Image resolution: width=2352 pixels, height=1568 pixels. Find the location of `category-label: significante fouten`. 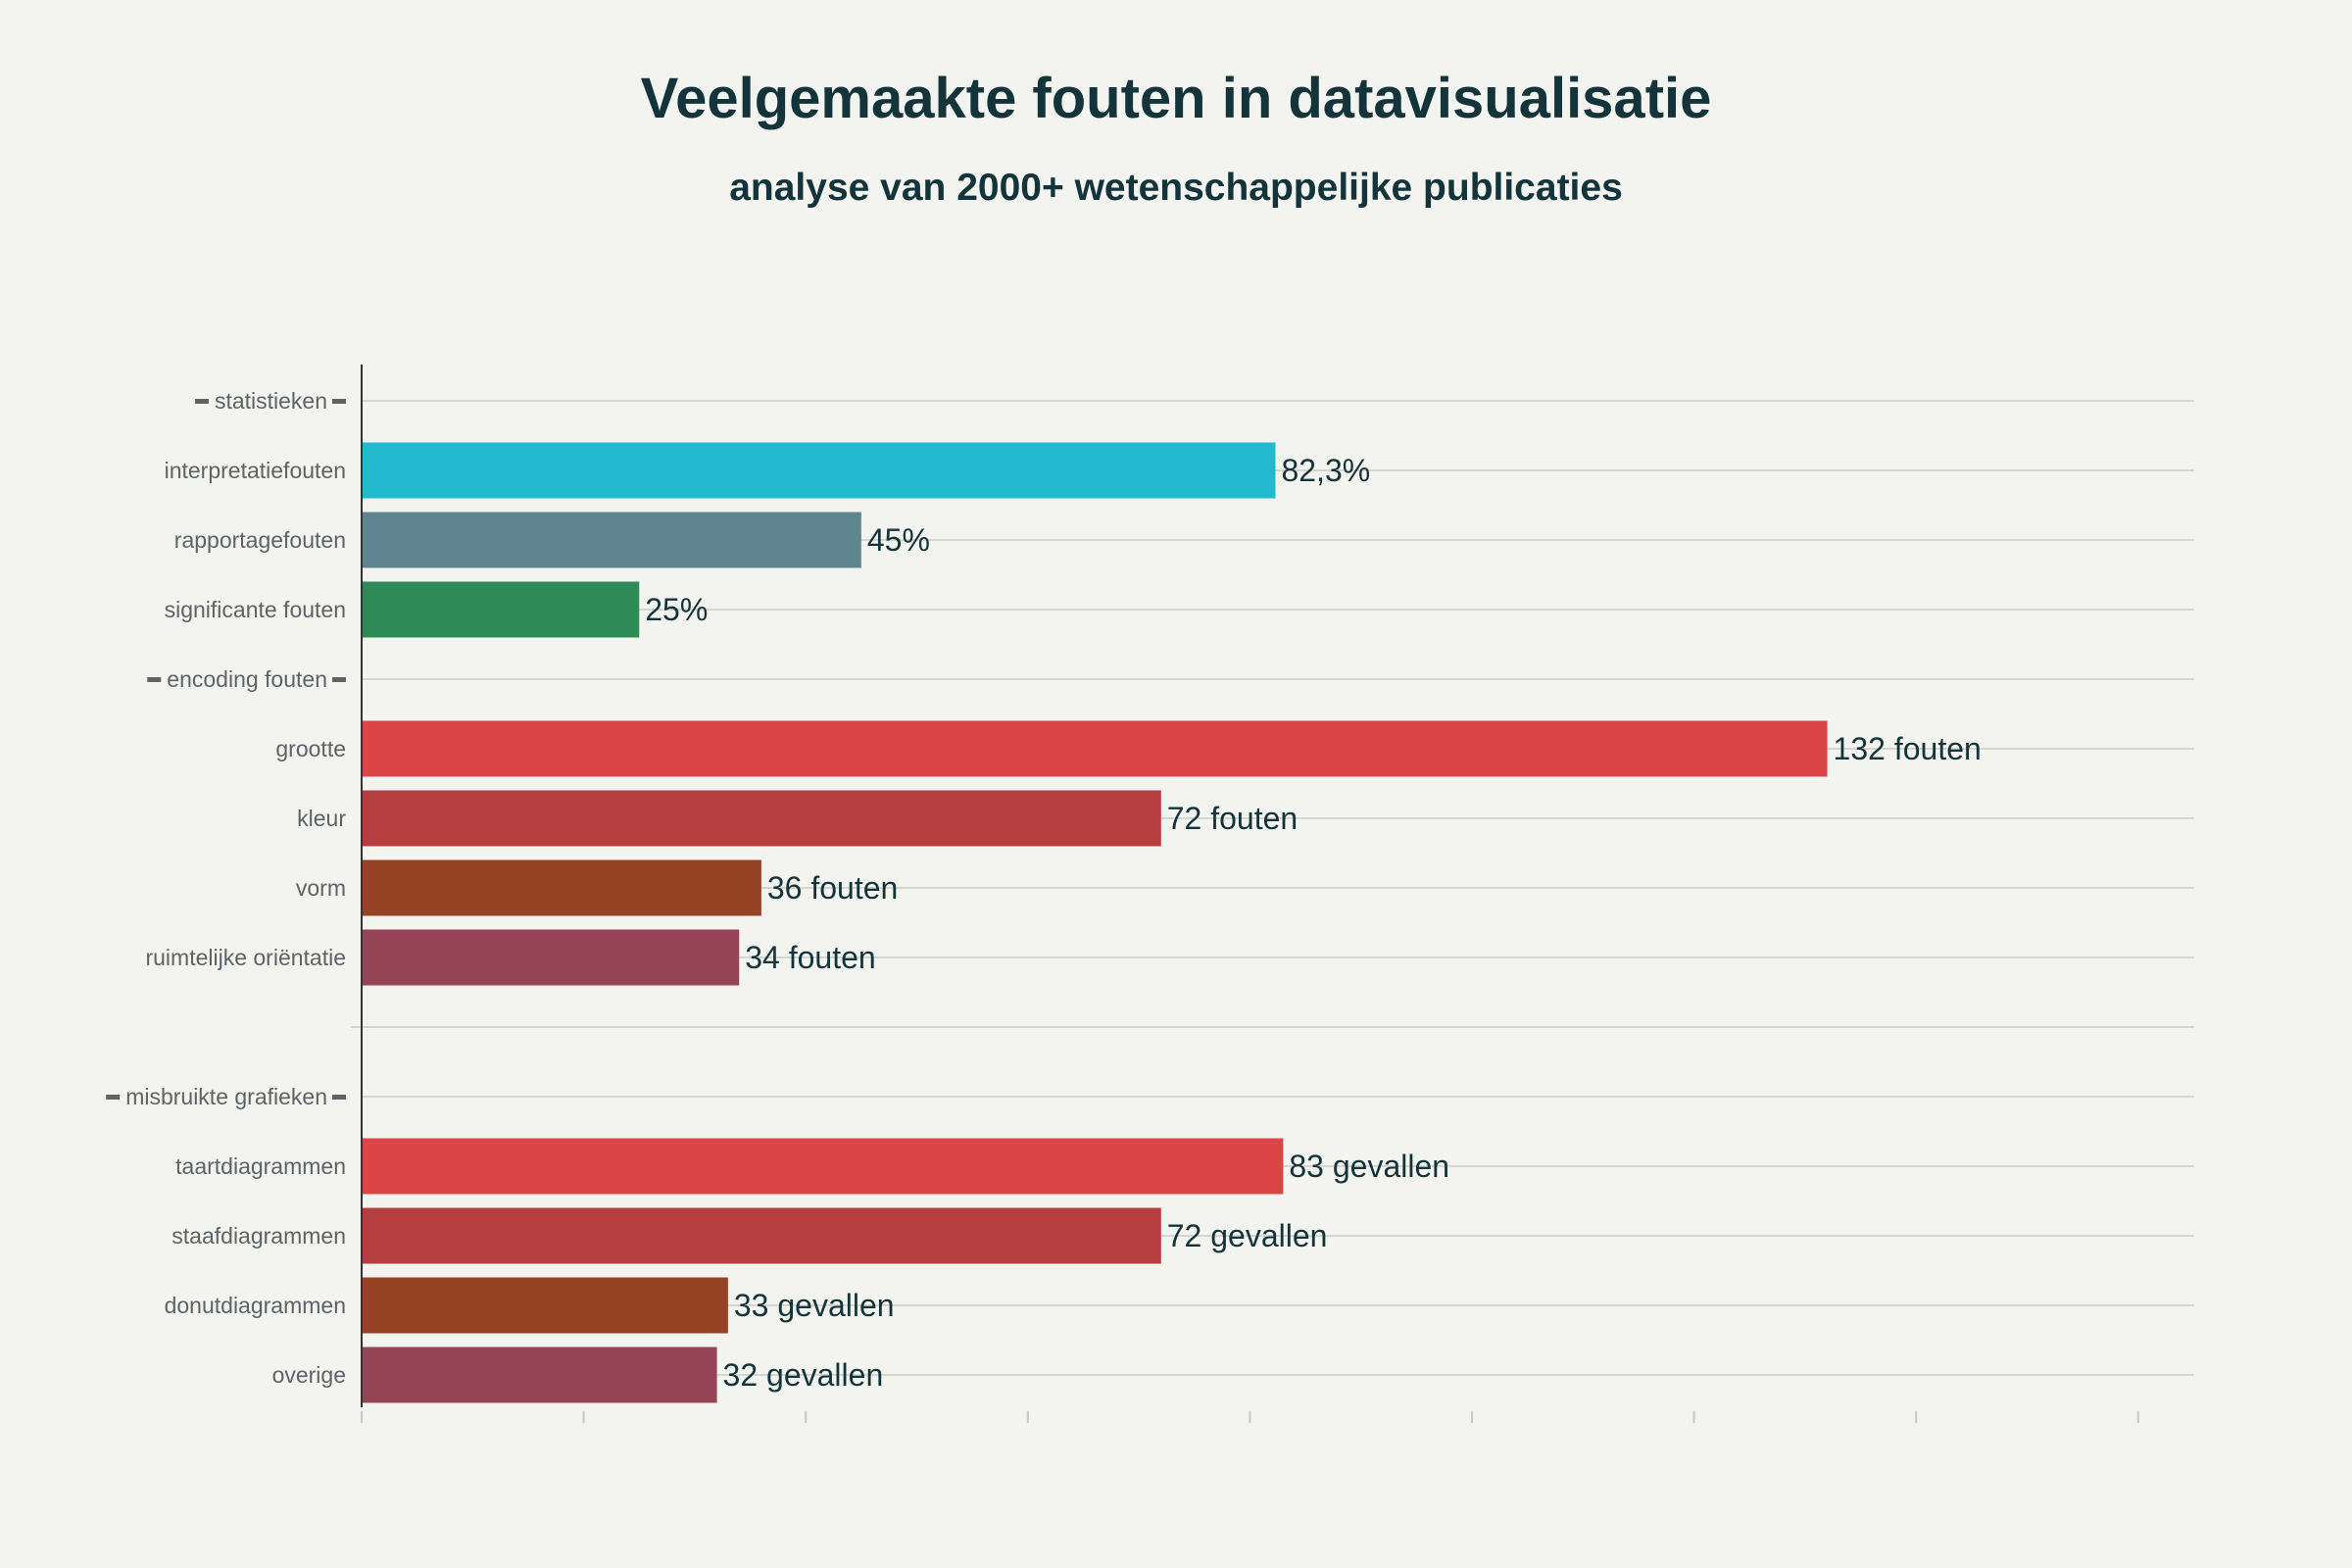

category-label: significante fouten is located at coordinates (255, 609).